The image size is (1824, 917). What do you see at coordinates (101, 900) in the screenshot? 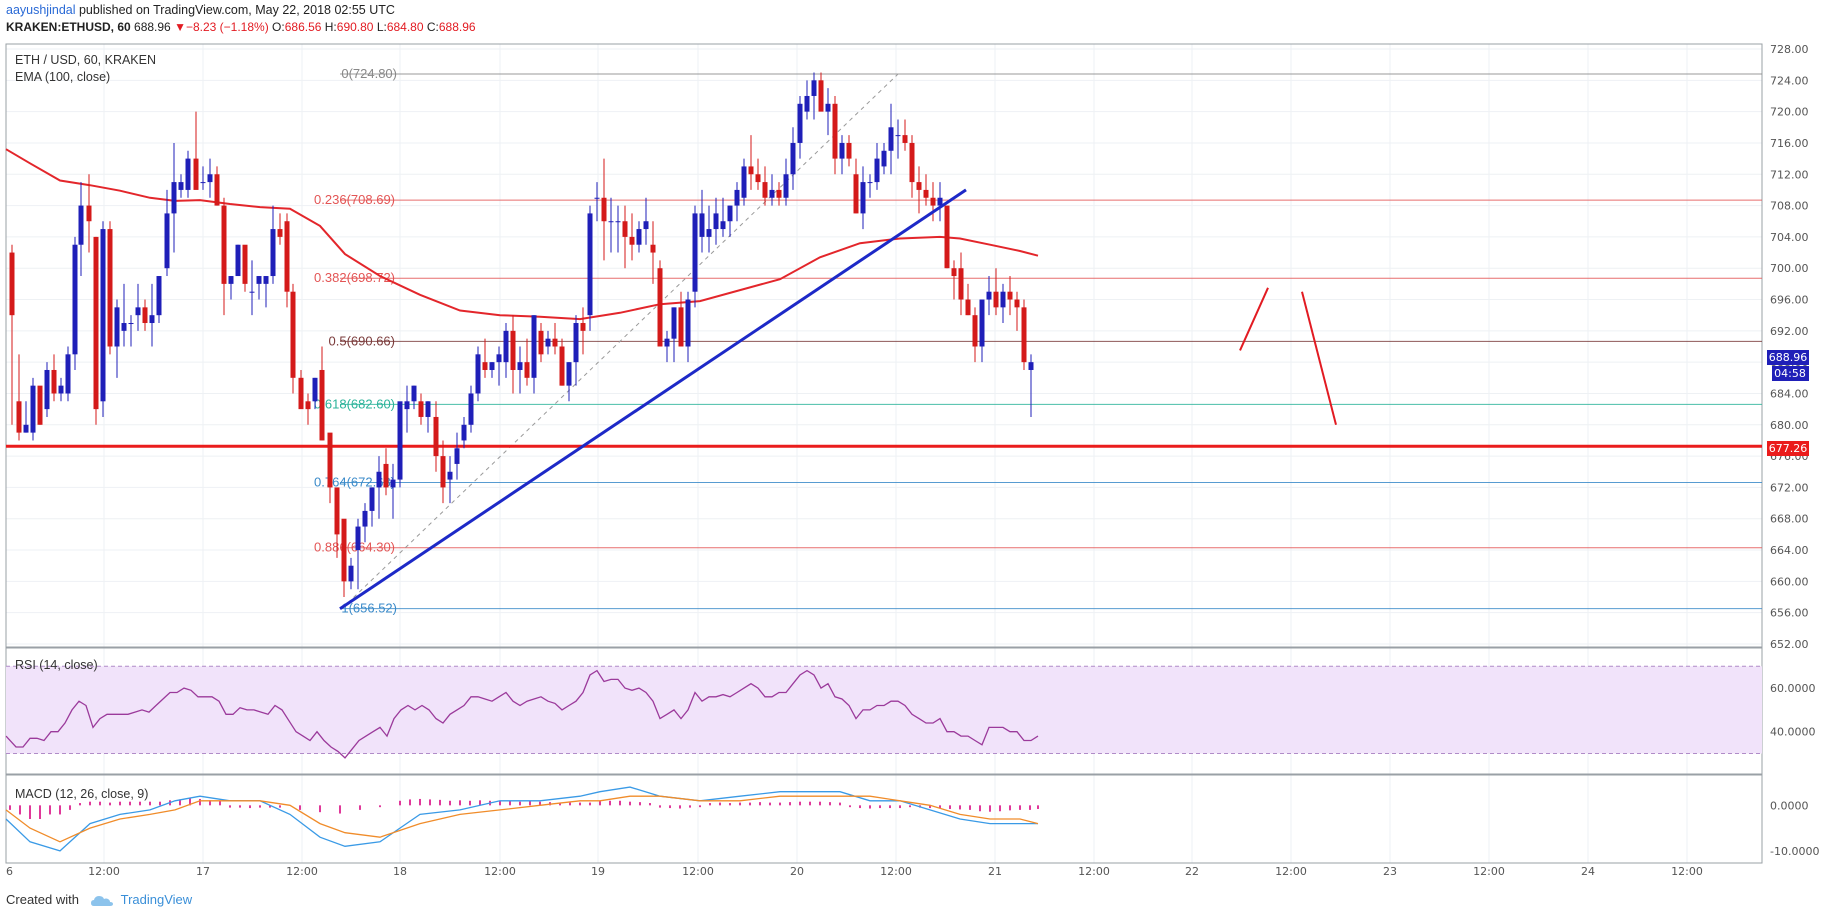
I see `tradingview-cloud-icon` at bounding box center [101, 900].